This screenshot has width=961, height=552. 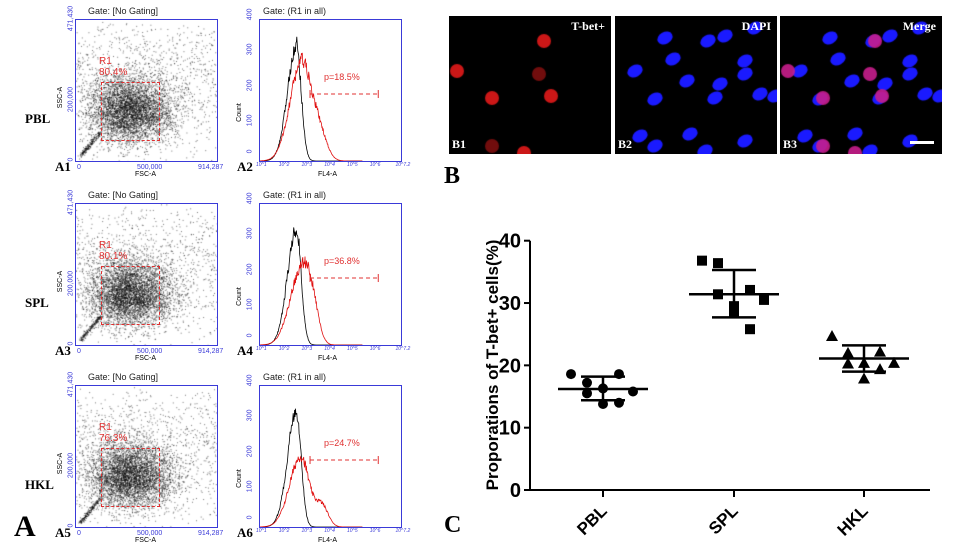 I want to click on y-tick-label: 30, so click(x=510, y=304).